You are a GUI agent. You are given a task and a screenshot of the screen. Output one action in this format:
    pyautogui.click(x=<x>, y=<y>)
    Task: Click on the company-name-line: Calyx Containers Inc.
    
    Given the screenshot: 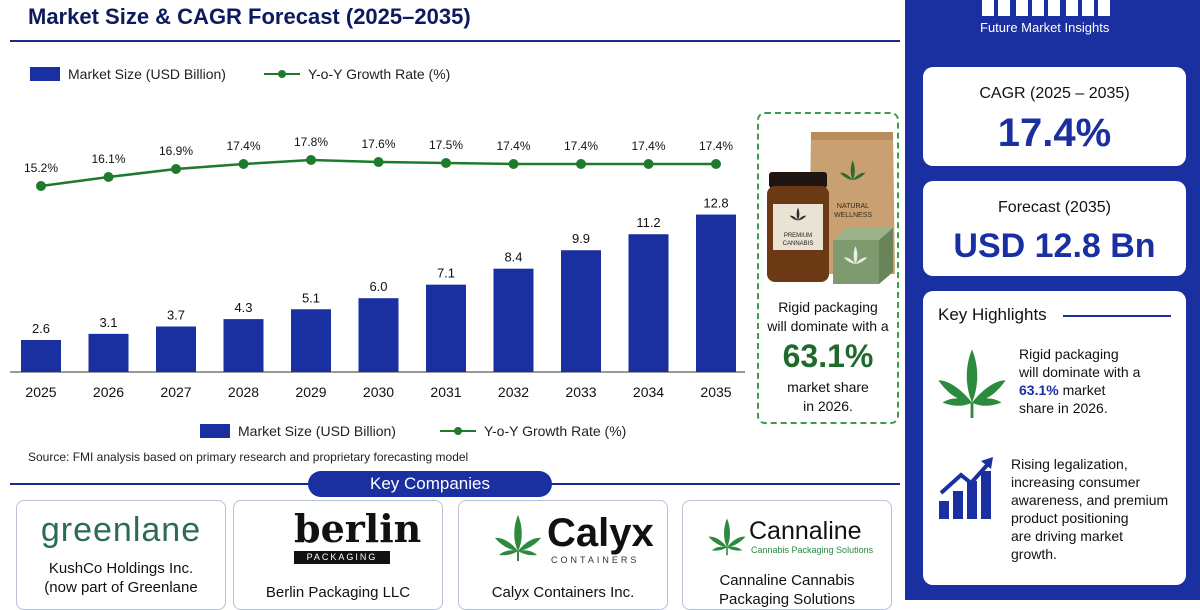 What is the action you would take?
    pyautogui.click(x=563, y=592)
    